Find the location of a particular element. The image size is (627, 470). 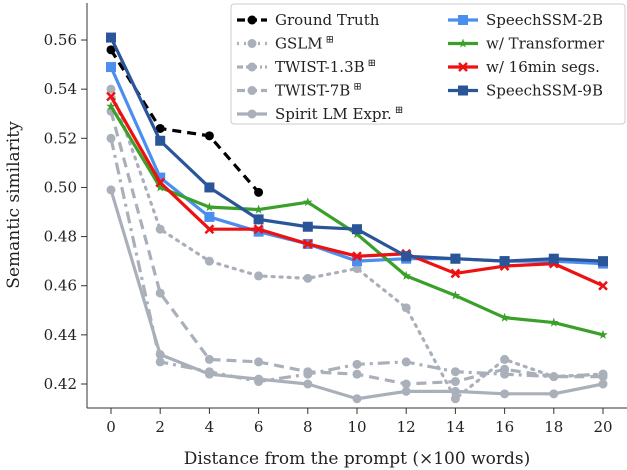

y-tick-label: 0.54 is located at coordinates (60, 89).